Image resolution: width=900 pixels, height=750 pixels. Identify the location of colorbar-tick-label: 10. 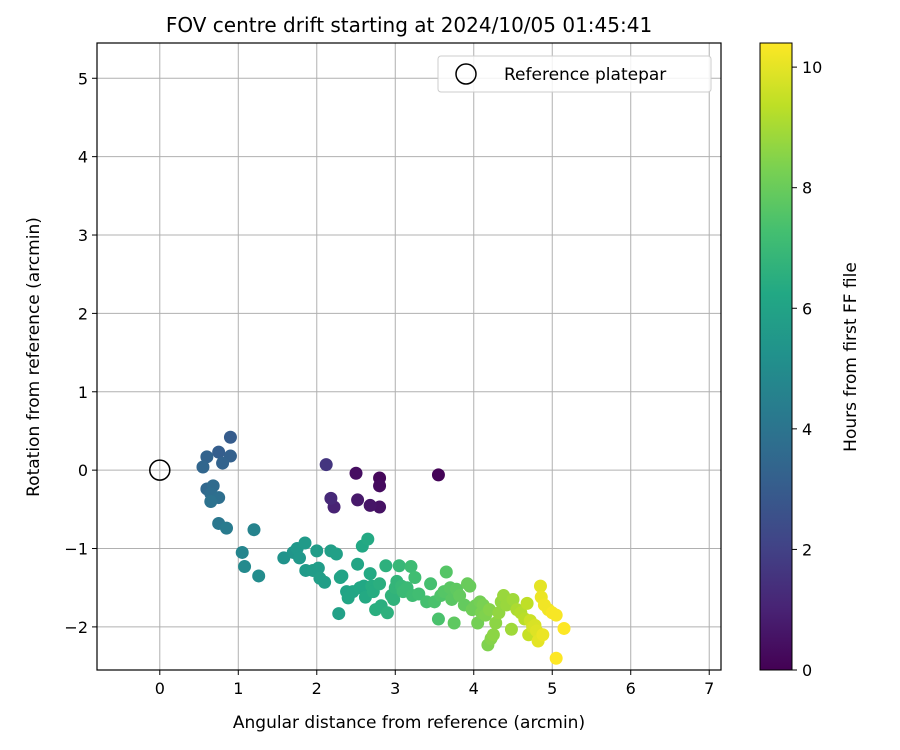
(812, 67).